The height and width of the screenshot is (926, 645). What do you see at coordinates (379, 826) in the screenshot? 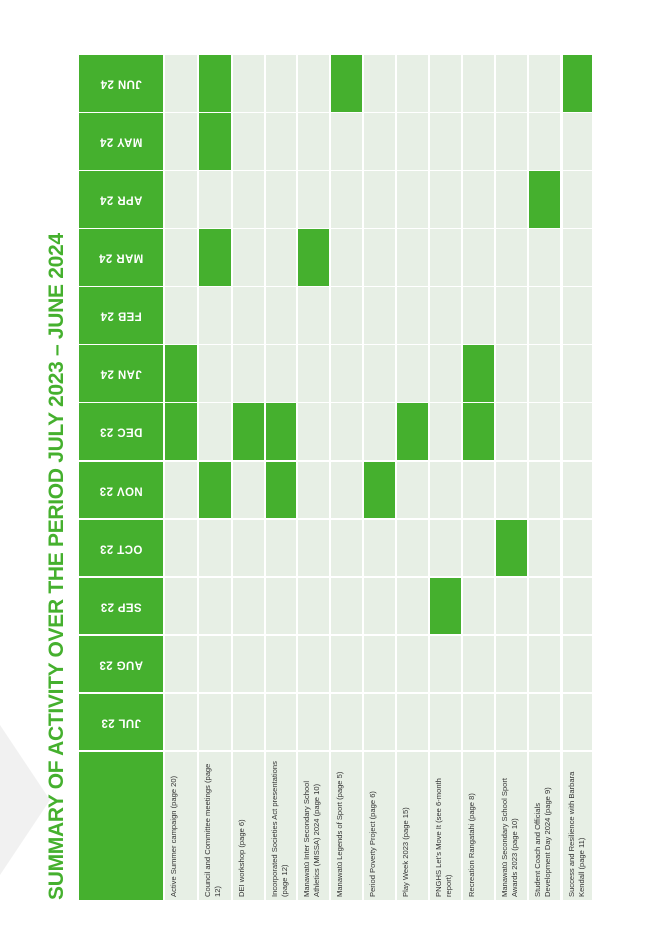
I see `activity-label-cell: Period Poverty Project (page 6)` at bounding box center [379, 826].